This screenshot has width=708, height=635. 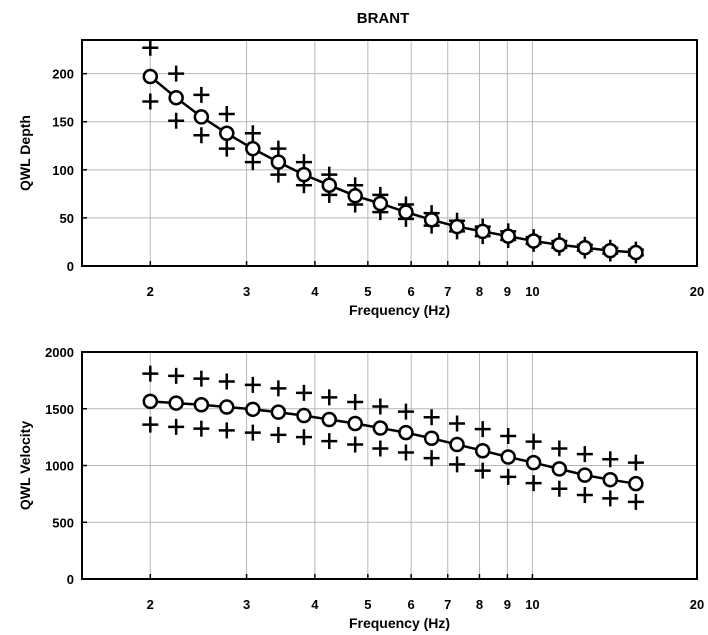 I want to click on depth-y-tick-label: 200, so click(x=63, y=74).